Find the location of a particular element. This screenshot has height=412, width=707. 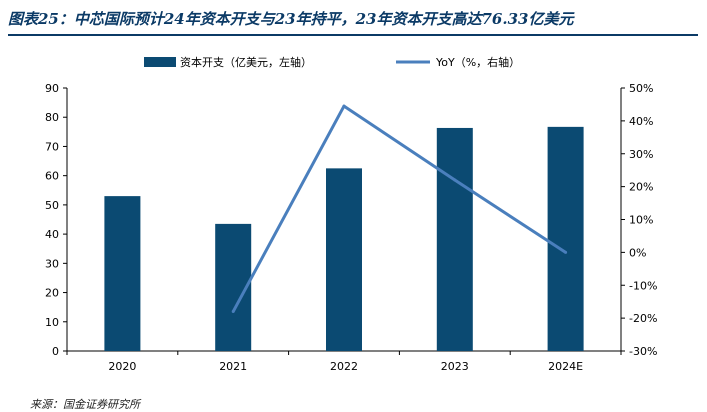

bar-2024E is located at coordinates (565, 238).